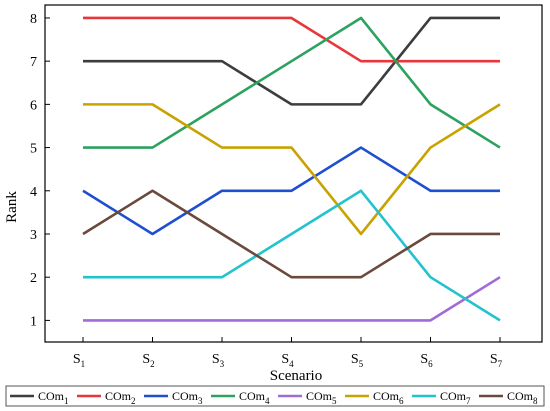  I want to click on x-tick-label: S4, so click(287, 360).